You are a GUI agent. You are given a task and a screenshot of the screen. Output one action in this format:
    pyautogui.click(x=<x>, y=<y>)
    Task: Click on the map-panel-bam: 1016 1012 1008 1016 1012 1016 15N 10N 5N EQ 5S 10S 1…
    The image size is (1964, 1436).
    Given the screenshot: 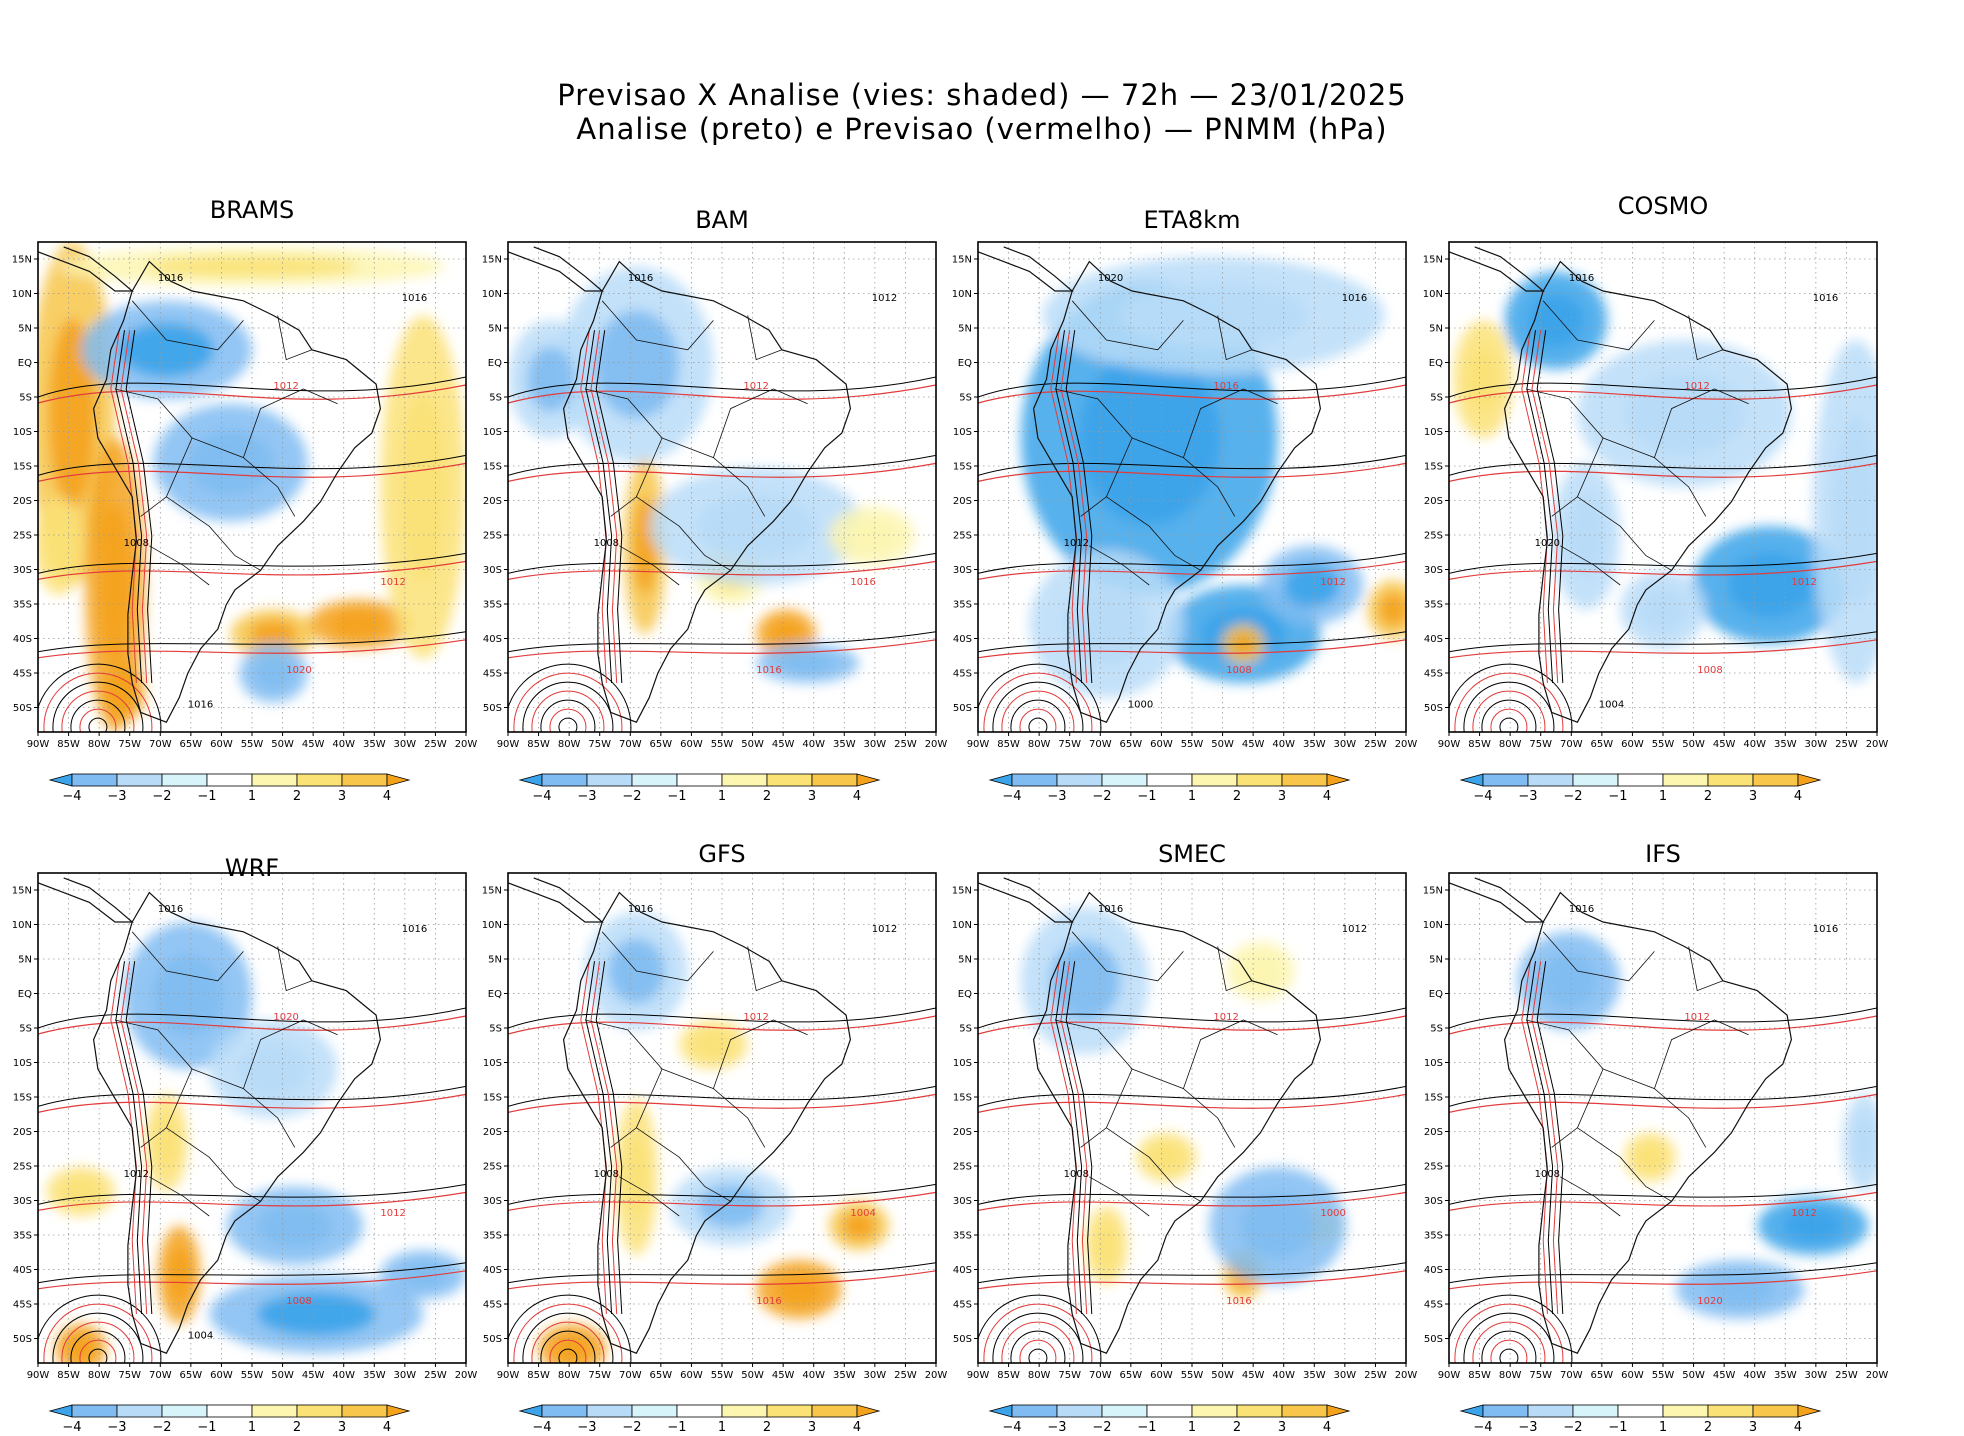 What is the action you would take?
    pyautogui.click(x=714, y=522)
    